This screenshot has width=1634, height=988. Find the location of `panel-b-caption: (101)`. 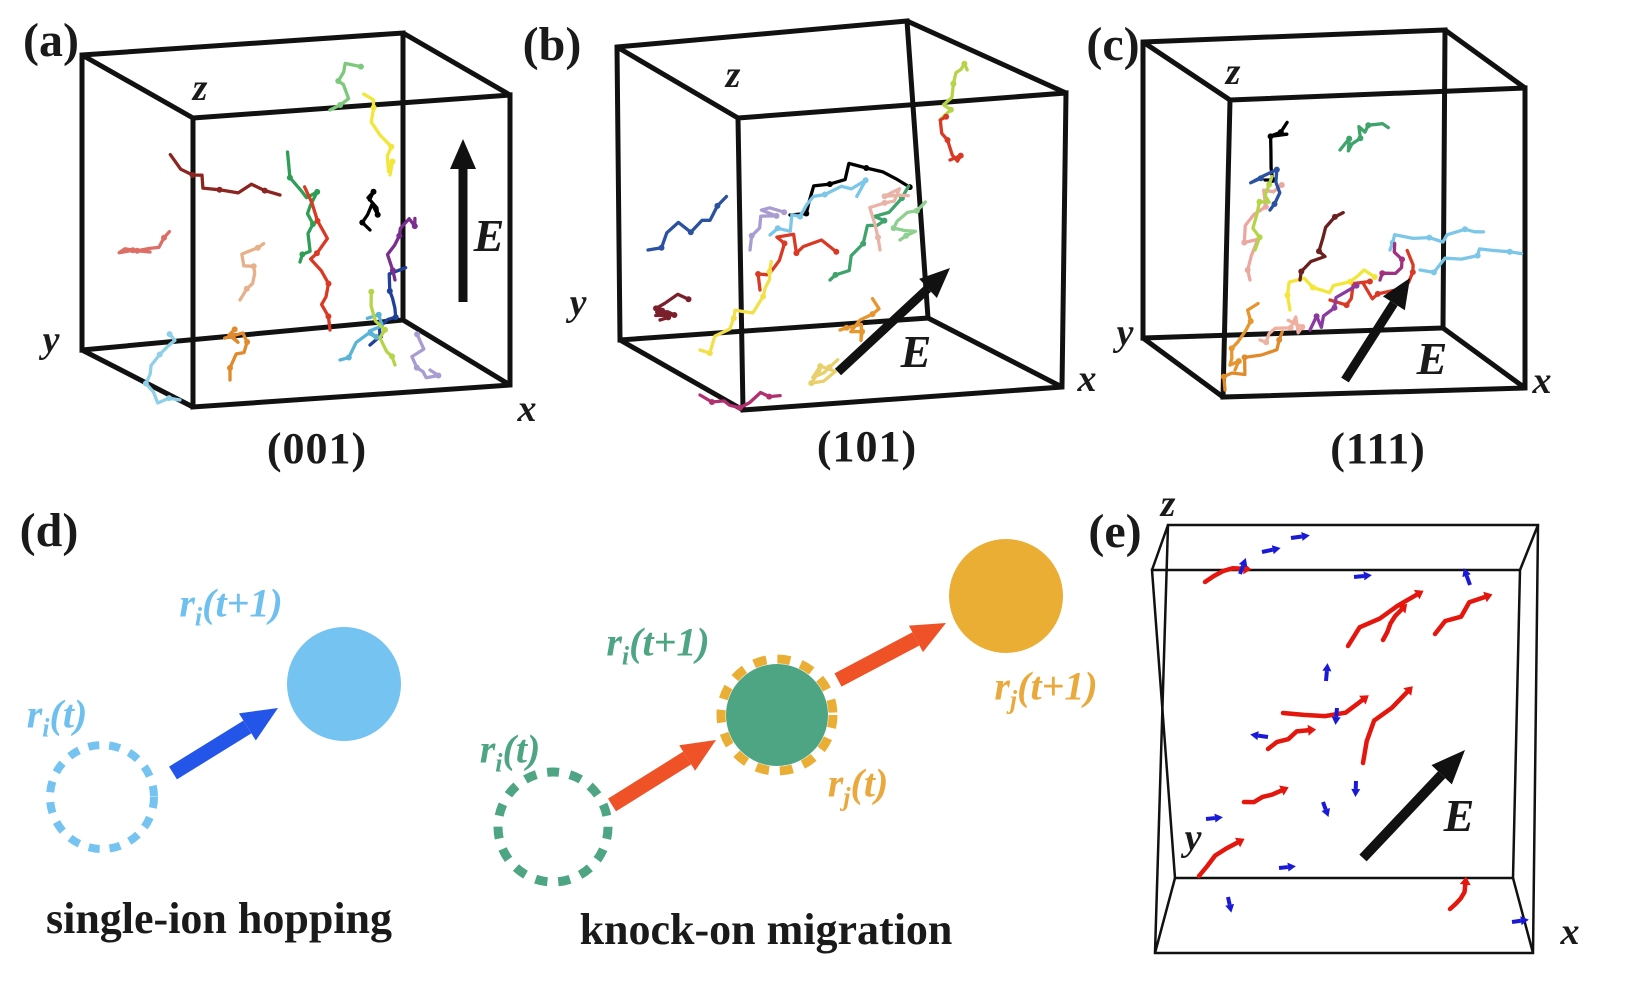

panel-b-caption: (101) is located at coordinates (867, 446).